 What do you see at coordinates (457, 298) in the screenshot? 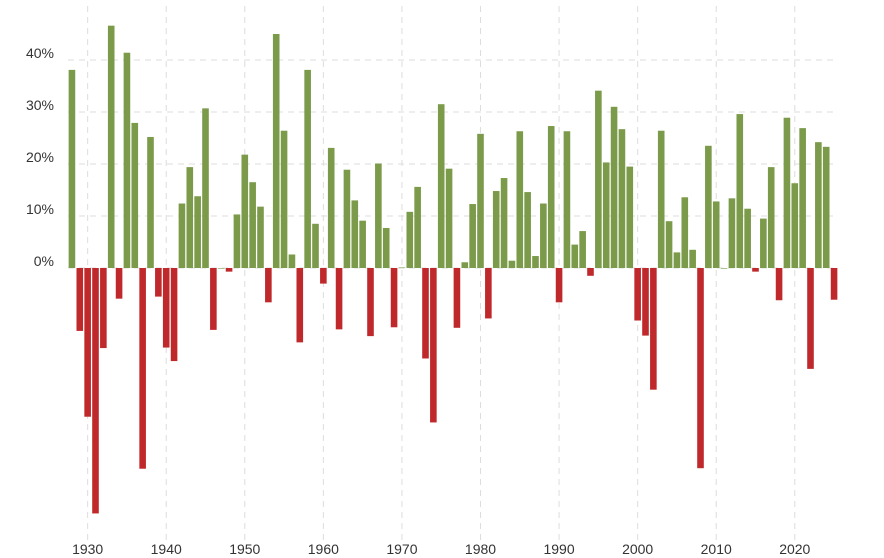
I see `bar-1977` at bounding box center [457, 298].